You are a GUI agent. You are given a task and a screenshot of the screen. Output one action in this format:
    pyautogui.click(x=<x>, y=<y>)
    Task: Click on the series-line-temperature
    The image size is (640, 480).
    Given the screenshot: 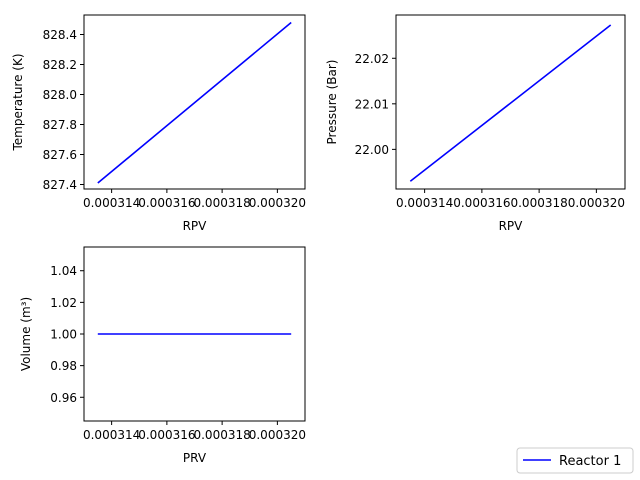 What is the action you would take?
    pyautogui.click(x=194, y=102)
    